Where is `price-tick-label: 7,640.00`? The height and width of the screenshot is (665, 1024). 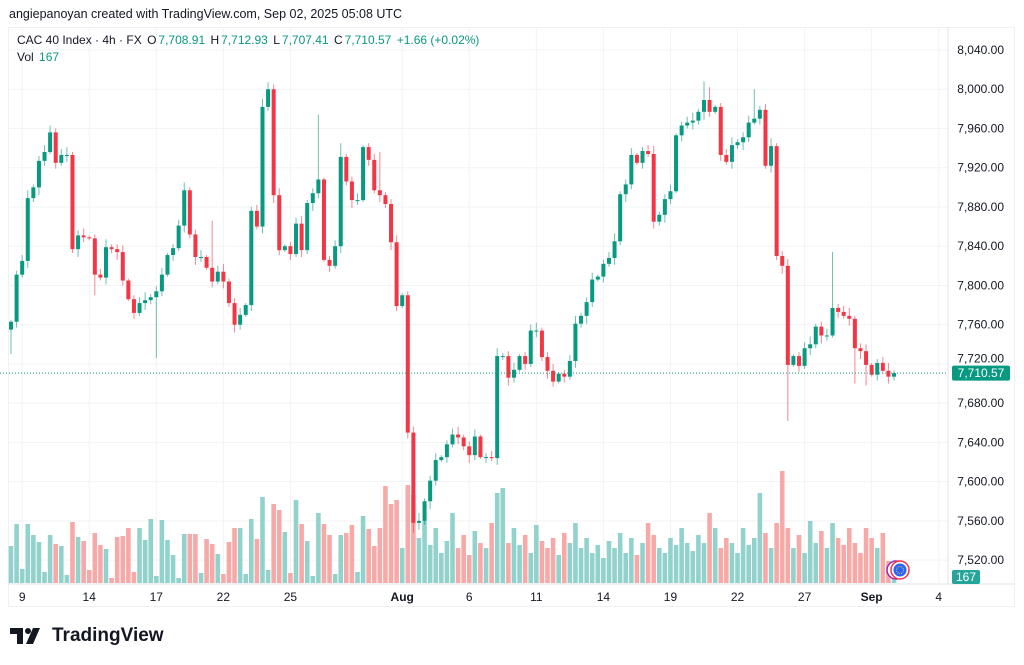 price-tick-label: 7,640.00 is located at coordinates (980, 442).